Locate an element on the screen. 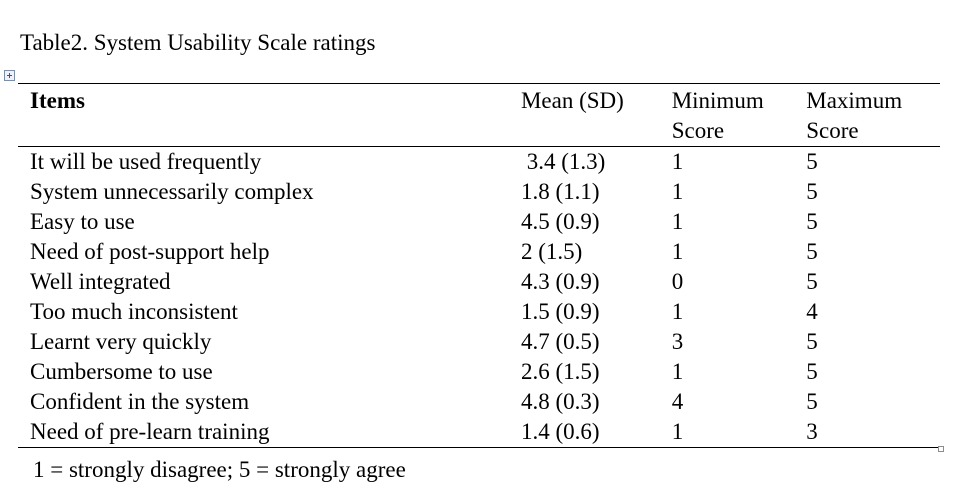 The image size is (959, 496). cell-mean: 4.3 (0.9) is located at coordinates (560, 281).